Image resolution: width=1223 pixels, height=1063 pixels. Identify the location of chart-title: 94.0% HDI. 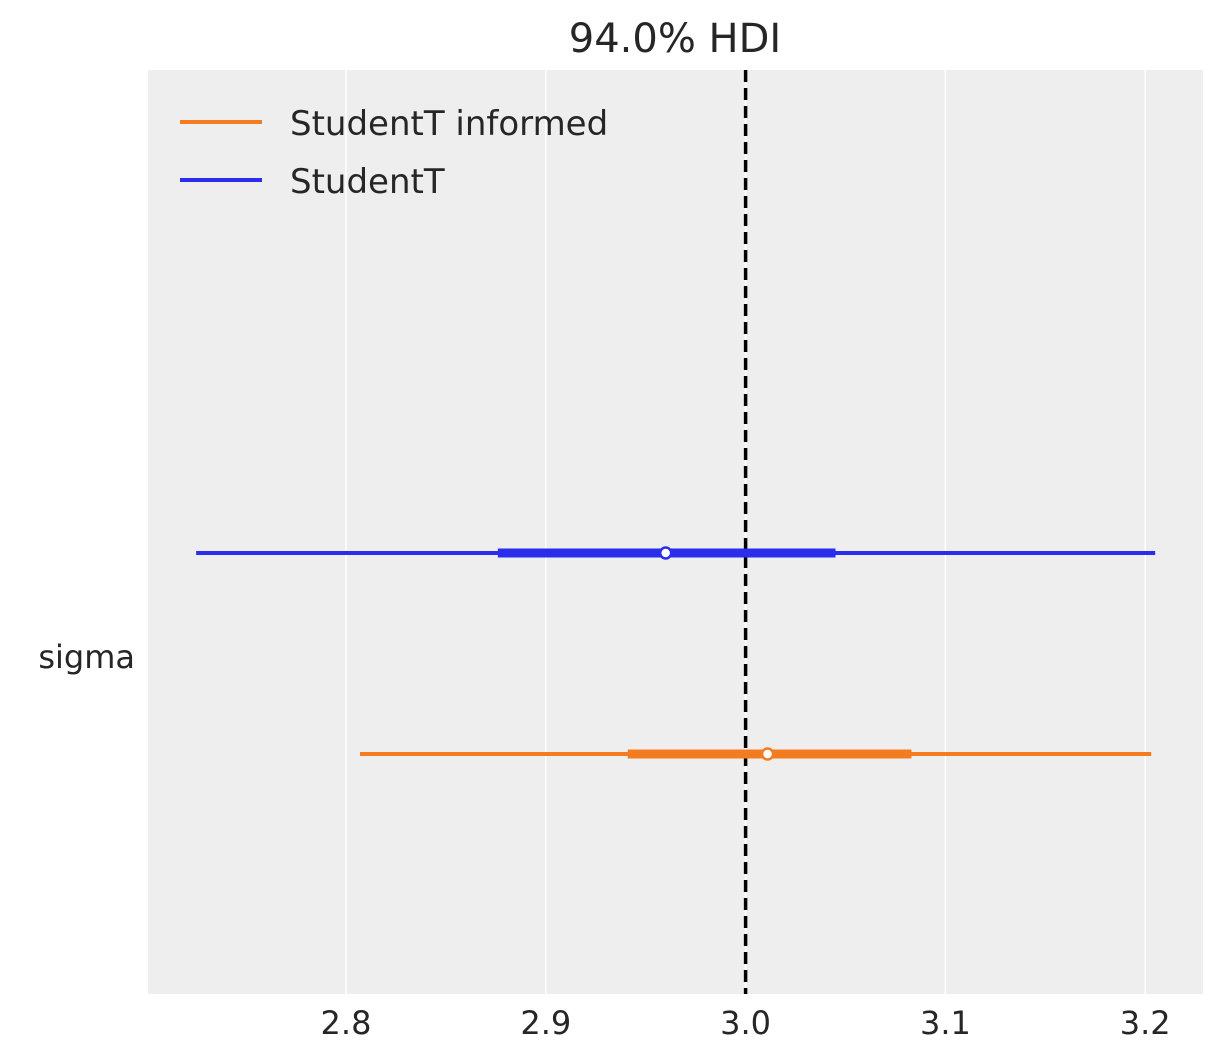
(675, 39).